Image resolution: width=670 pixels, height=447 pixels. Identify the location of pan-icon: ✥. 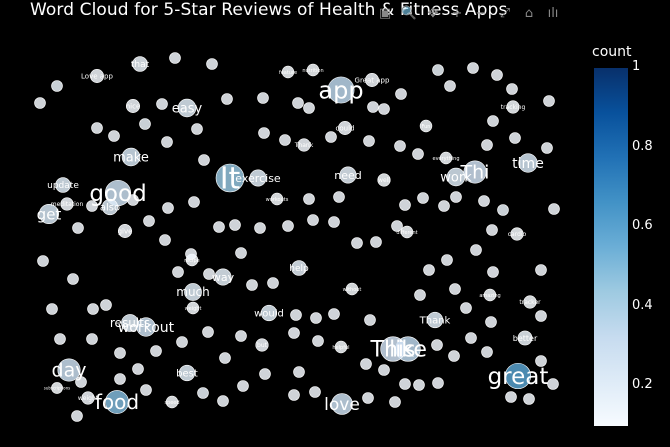
(433, 13).